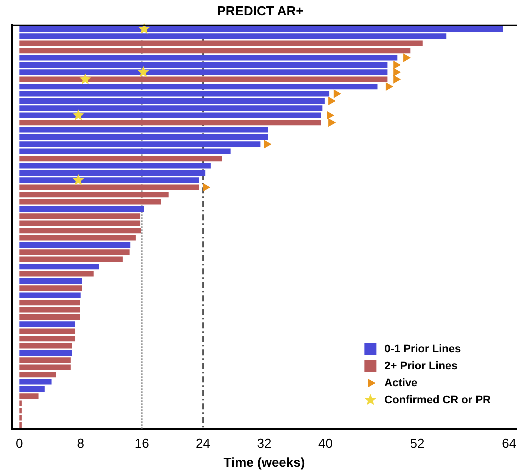 This screenshot has height=471, width=527. I want to click on legend-label: 0-1 Prior Lines, so click(423, 349).